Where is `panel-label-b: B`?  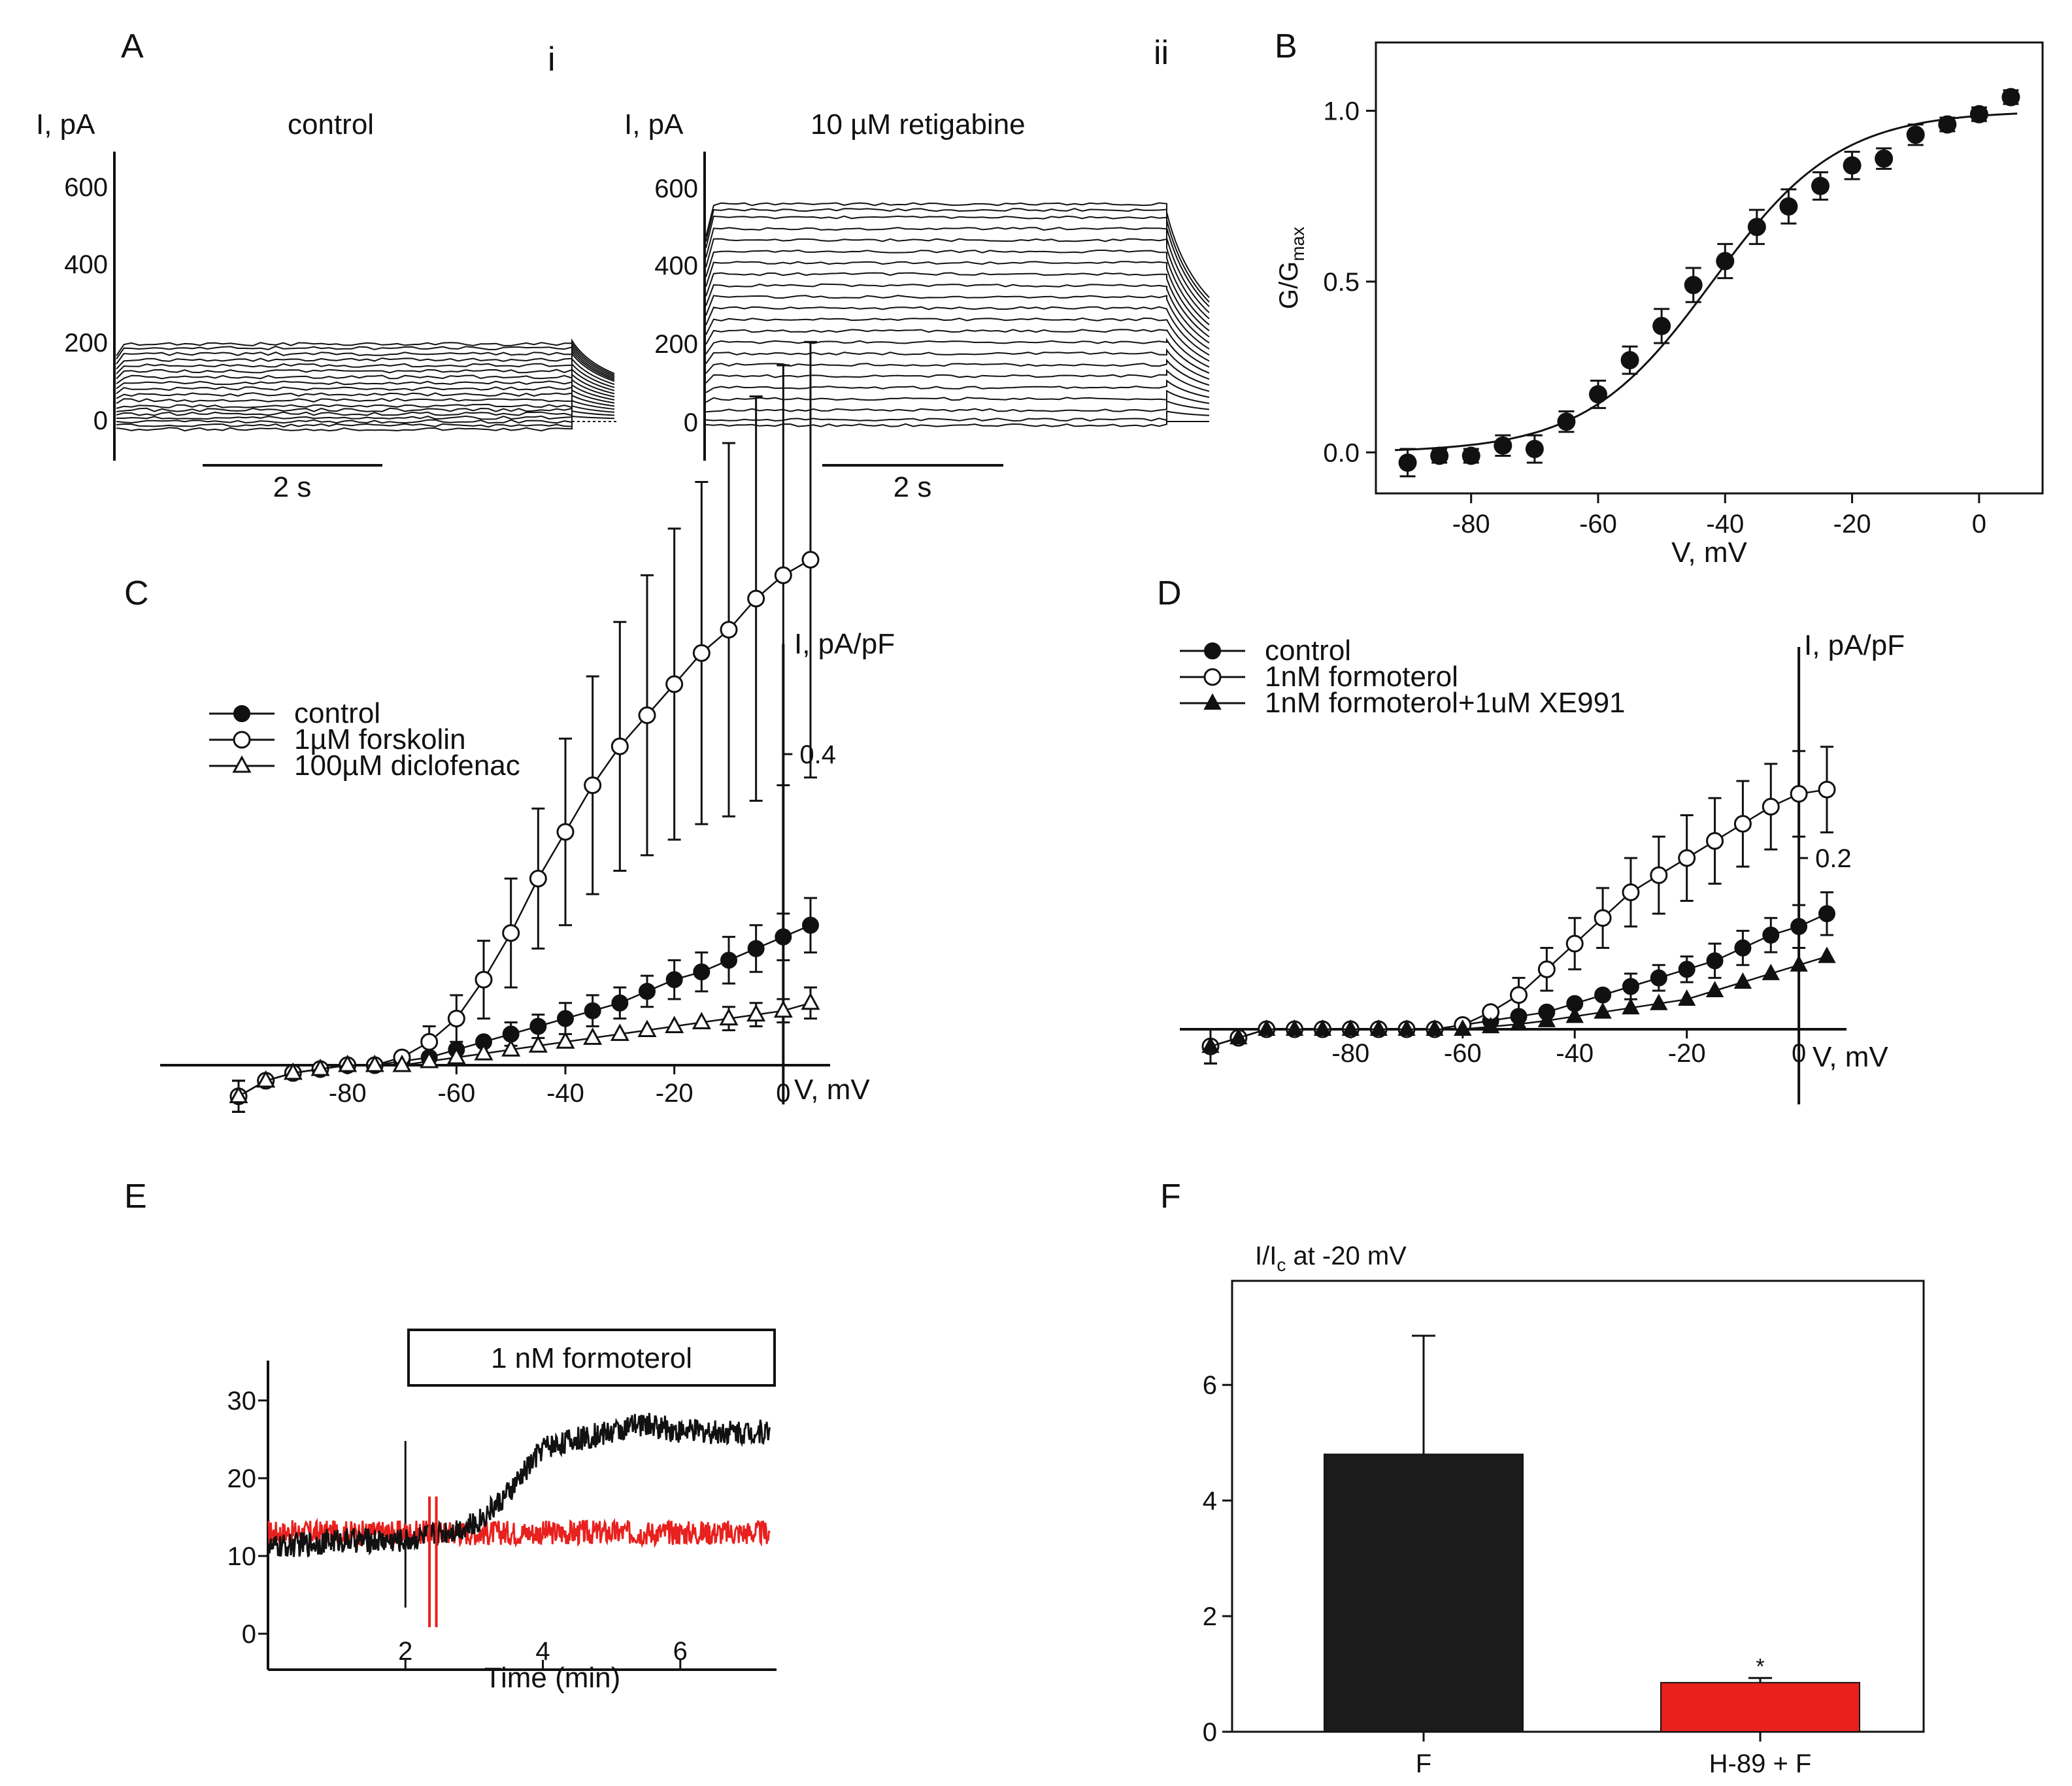 panel-label-b: B is located at coordinates (1286, 46).